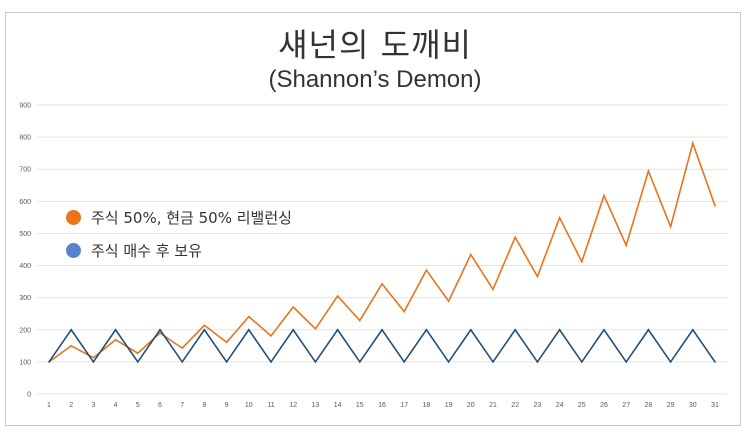 This screenshot has width=750, height=437. What do you see at coordinates (25, 330) in the screenshot?
I see `y-tick-label: 200` at bounding box center [25, 330].